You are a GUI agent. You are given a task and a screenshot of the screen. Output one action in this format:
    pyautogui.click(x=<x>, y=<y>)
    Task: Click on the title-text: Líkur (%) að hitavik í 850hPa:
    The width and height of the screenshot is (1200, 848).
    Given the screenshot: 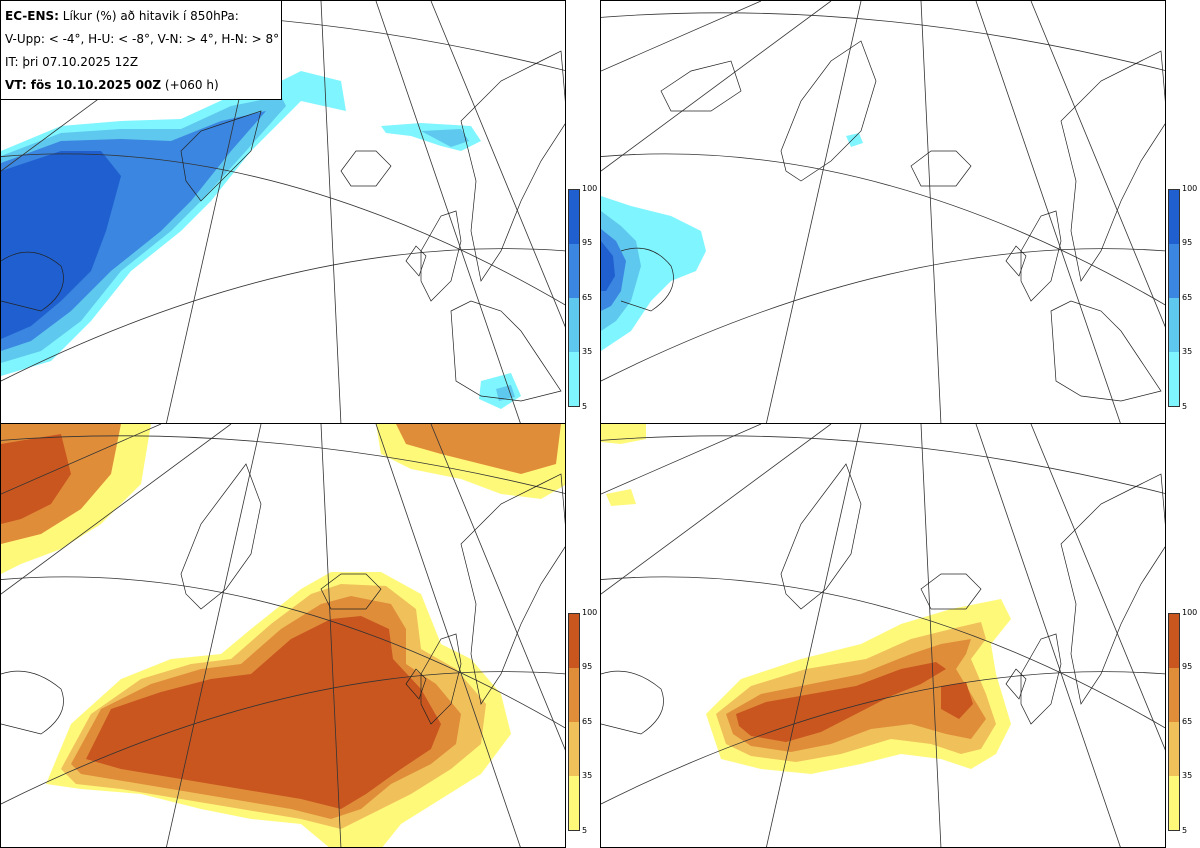 What is the action you would take?
    pyautogui.click(x=150, y=16)
    